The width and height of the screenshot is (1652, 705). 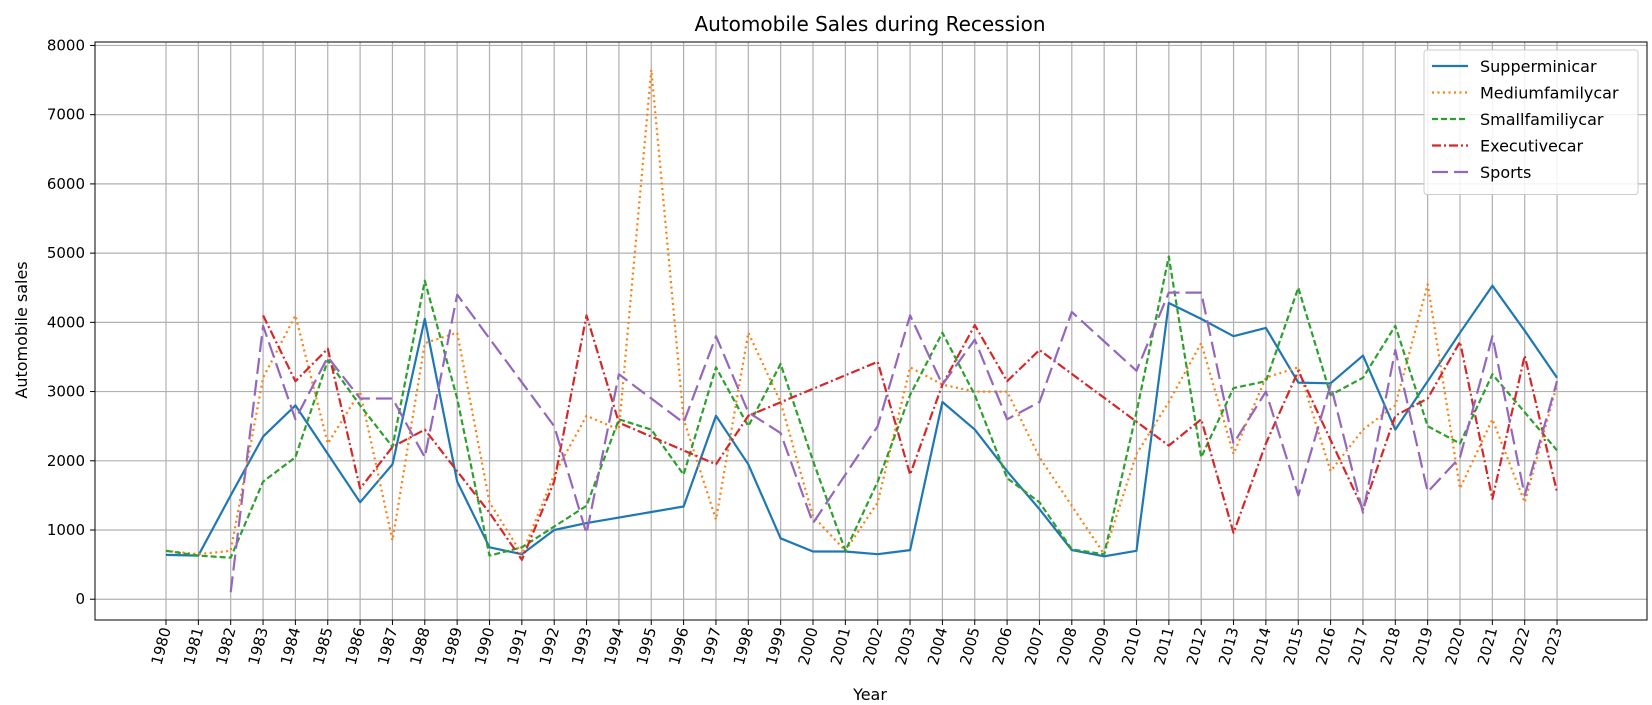 I want to click on x-tick-label: 1989, so click(x=452, y=646).